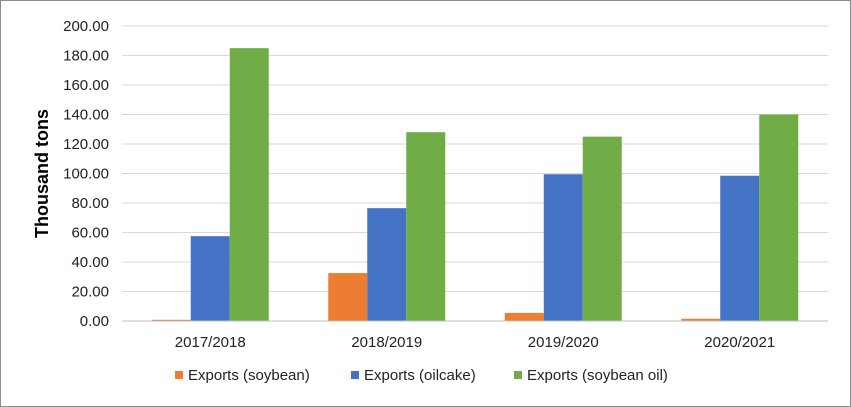  I want to click on y-tick-label: 200.00, so click(86, 26).